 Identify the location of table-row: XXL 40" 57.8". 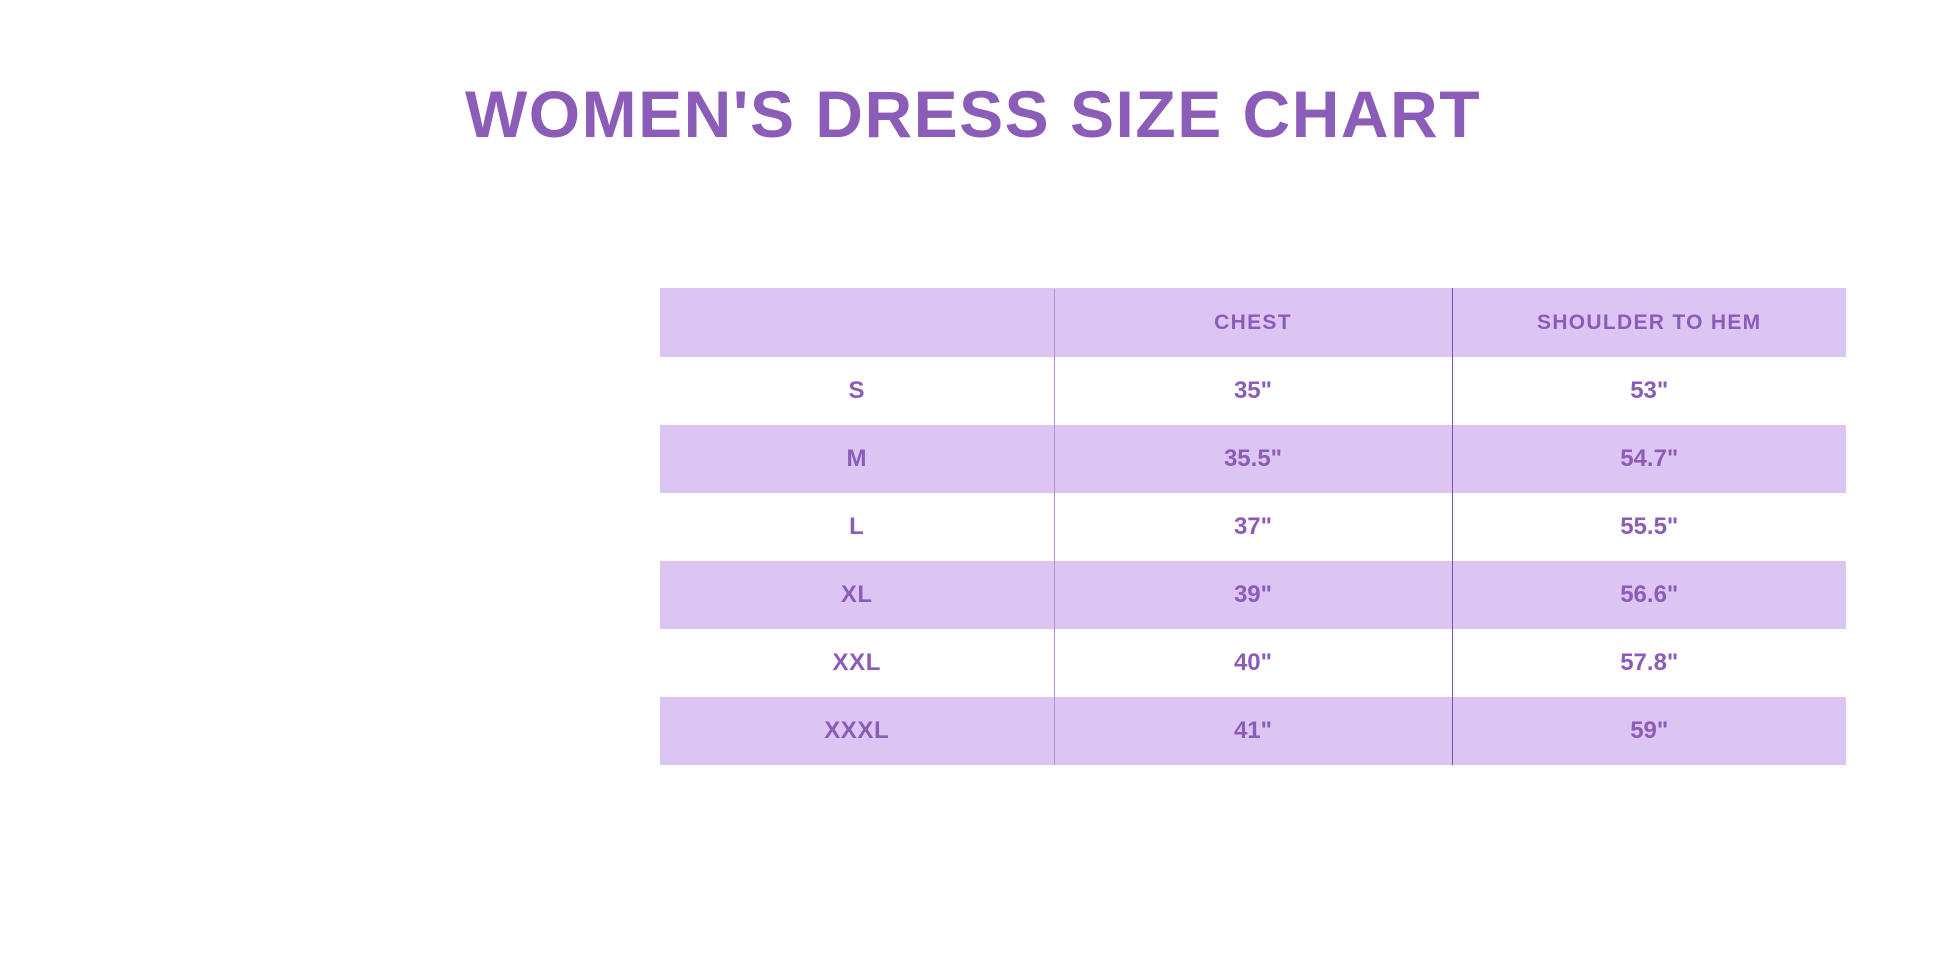
(1253, 663).